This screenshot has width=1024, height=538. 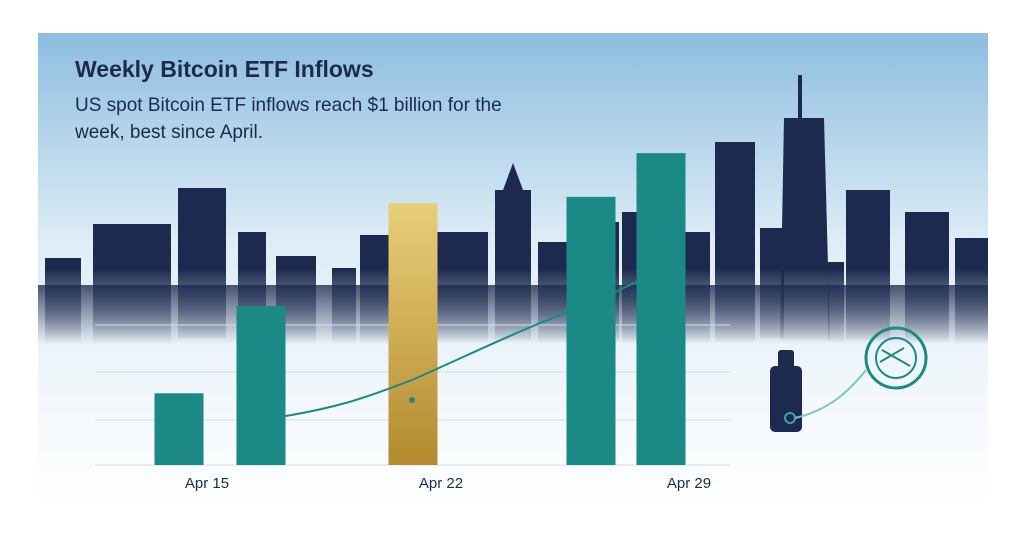 I want to click on trend-point, so click(x=412, y=400).